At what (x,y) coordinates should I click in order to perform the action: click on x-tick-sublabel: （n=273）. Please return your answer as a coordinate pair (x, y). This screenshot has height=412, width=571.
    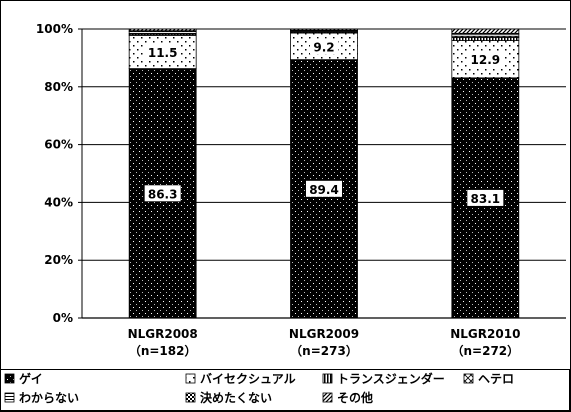
    Looking at the image, I should click on (324, 350).